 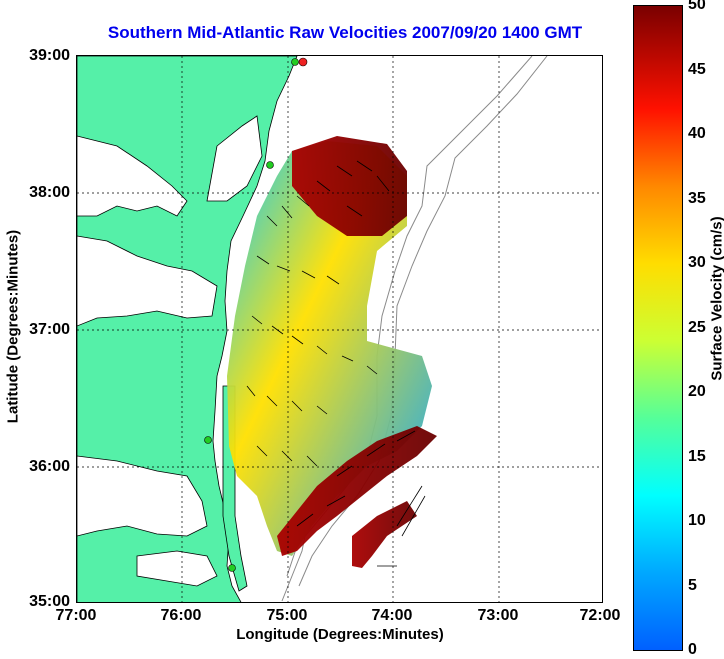 I want to click on x-tick-label: 75:00, so click(x=287, y=615).